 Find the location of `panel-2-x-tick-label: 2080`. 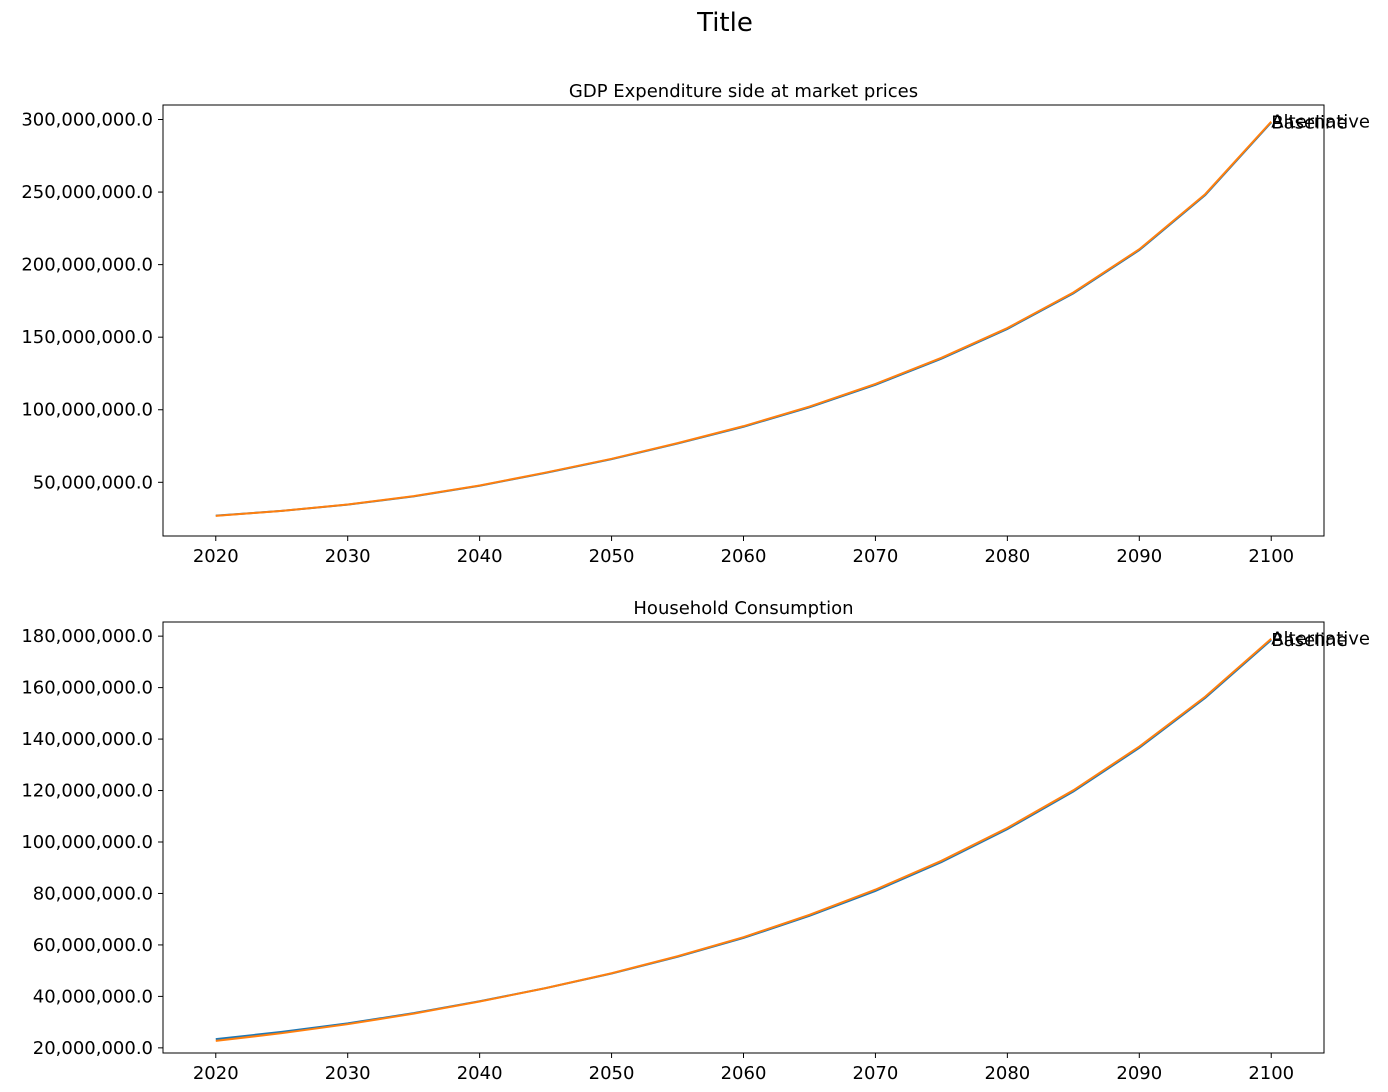

panel-2-x-tick-label: 2080 is located at coordinates (1007, 1073).